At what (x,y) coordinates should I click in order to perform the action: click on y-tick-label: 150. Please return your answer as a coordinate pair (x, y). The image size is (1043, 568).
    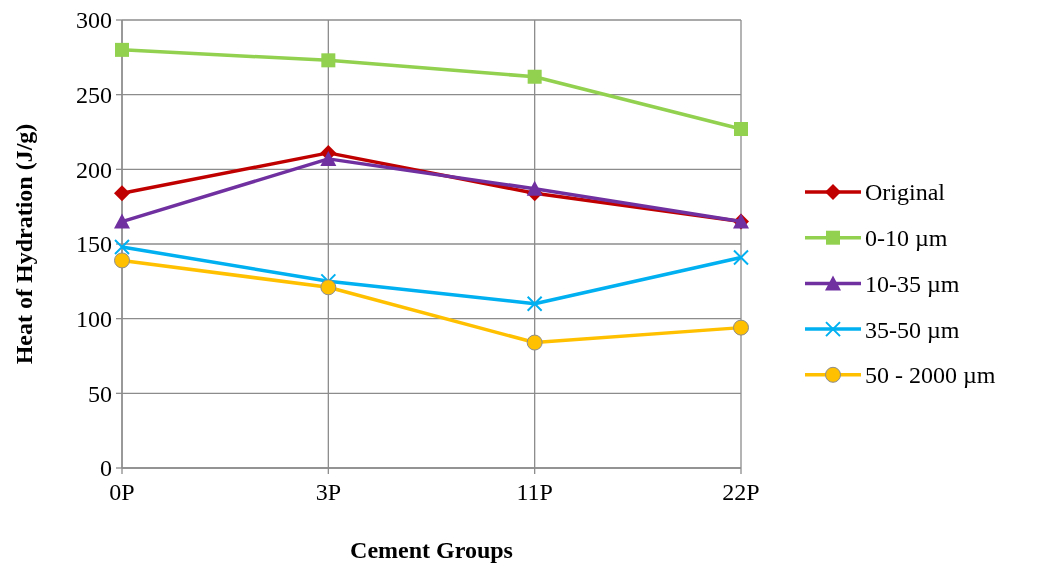
    Looking at the image, I should click on (94, 244).